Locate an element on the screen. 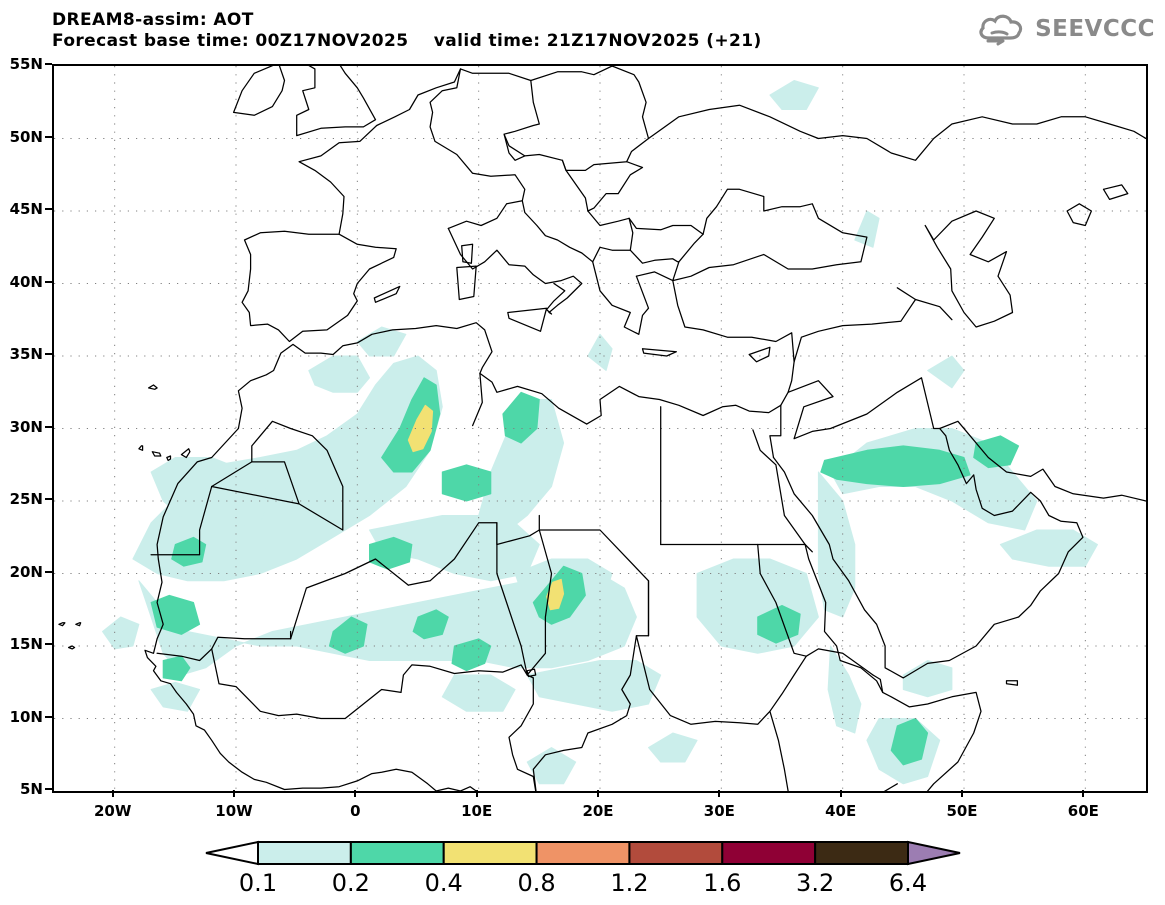 The width and height of the screenshot is (1165, 905). x-axis-label: 60E is located at coordinates (1083, 811).